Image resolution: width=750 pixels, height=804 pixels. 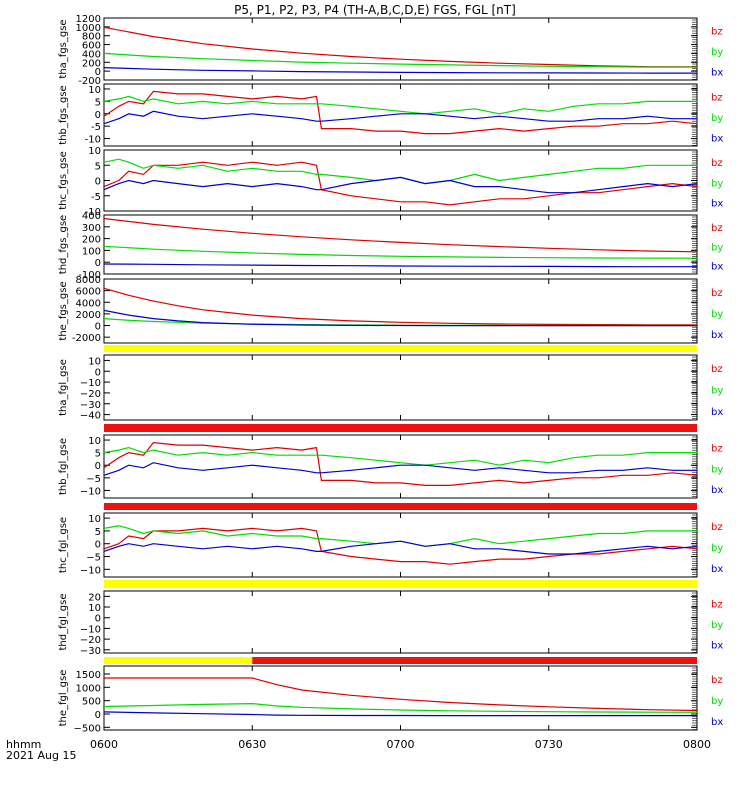 I want to click on y-axis-label: thd_fgl_gse, so click(x=63, y=622).